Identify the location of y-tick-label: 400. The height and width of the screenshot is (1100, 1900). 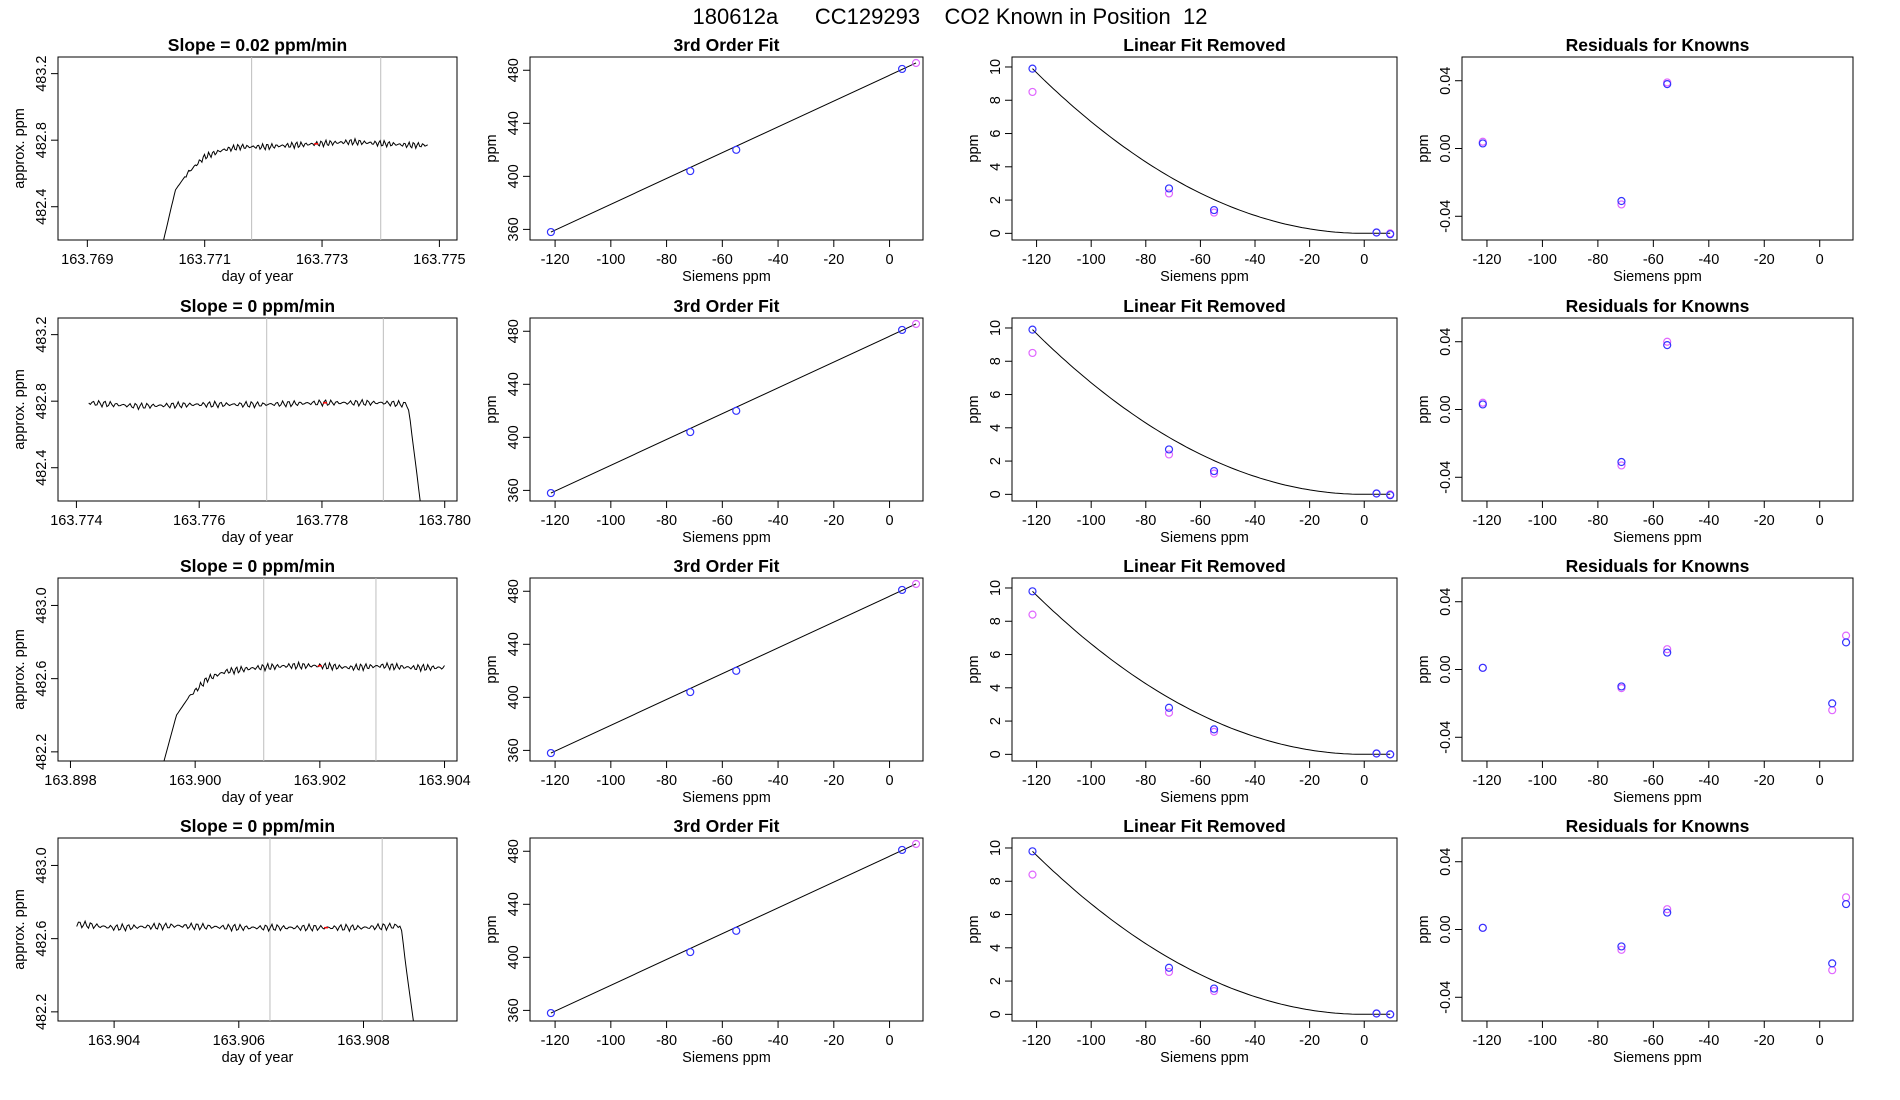
(514, 437).